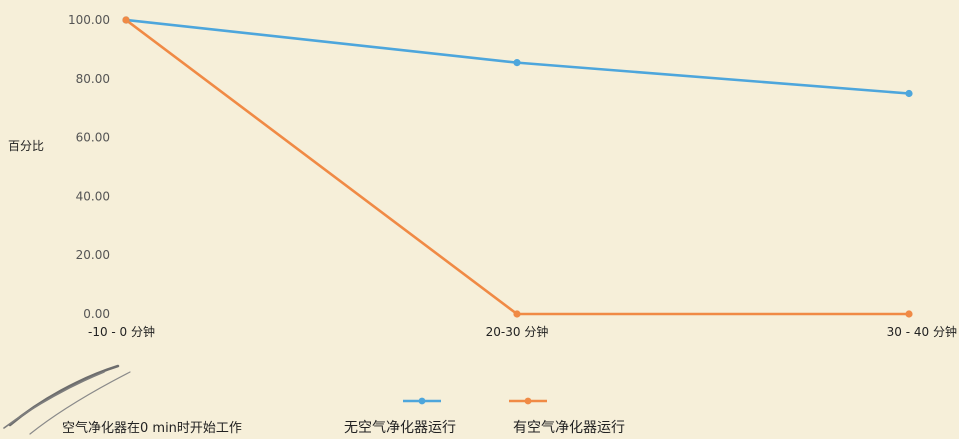  What do you see at coordinates (569, 428) in the screenshot?
I see `legend-label: 有空气净化器运行` at bounding box center [569, 428].